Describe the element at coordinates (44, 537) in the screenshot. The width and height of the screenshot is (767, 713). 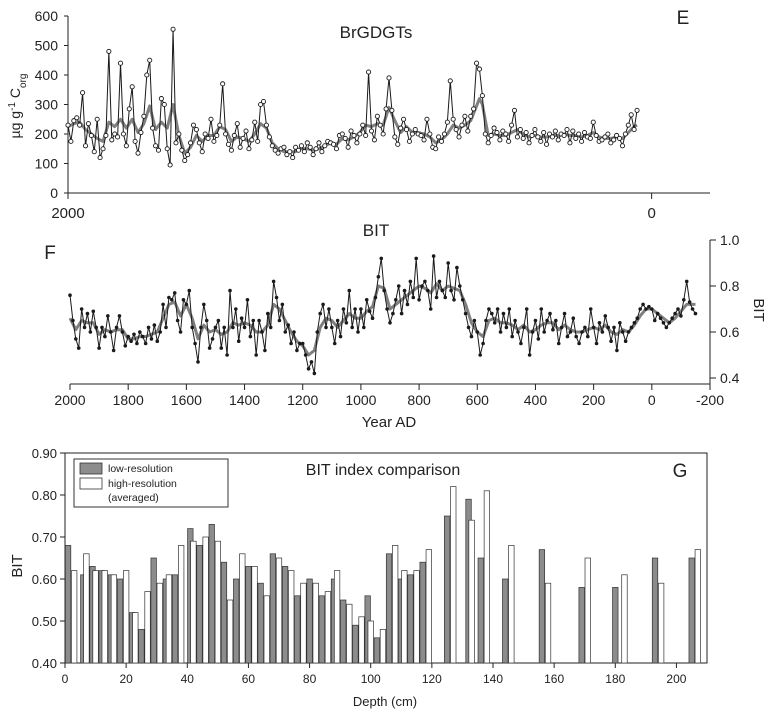
I see `panel-g-y-tick-label: 0.70` at that location.